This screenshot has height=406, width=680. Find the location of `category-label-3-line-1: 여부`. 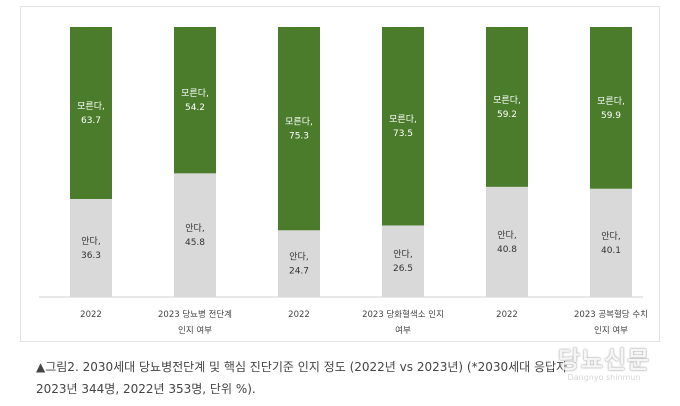

category-label-3-line-1: 여부 is located at coordinates (403, 330).